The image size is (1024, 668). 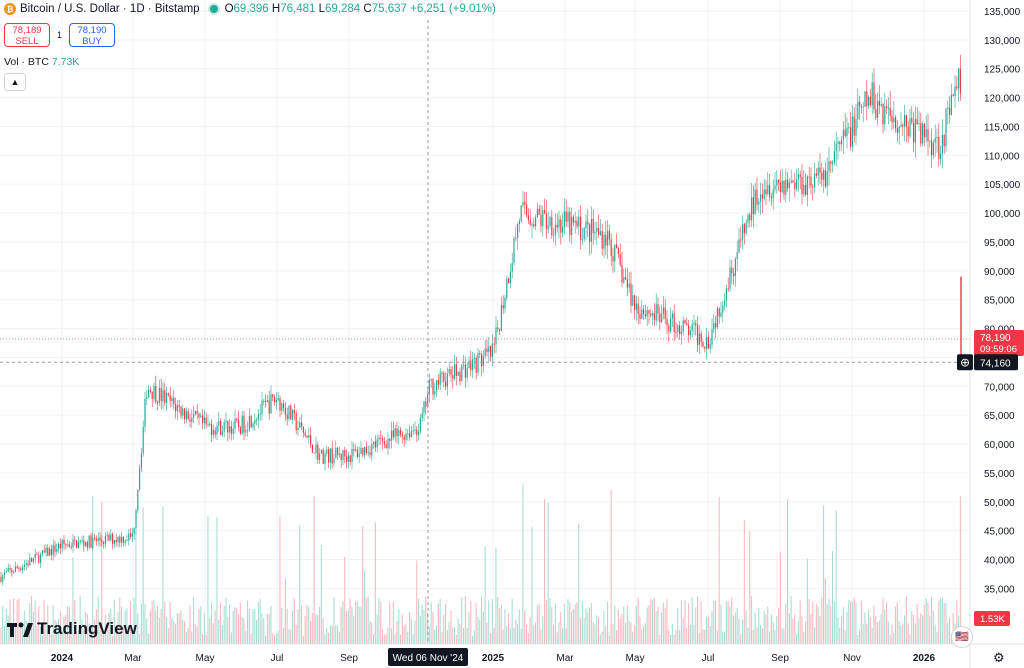 What do you see at coordinates (962, 637) in the screenshot?
I see `region-flag-icon: 🇺🇸` at bounding box center [962, 637].